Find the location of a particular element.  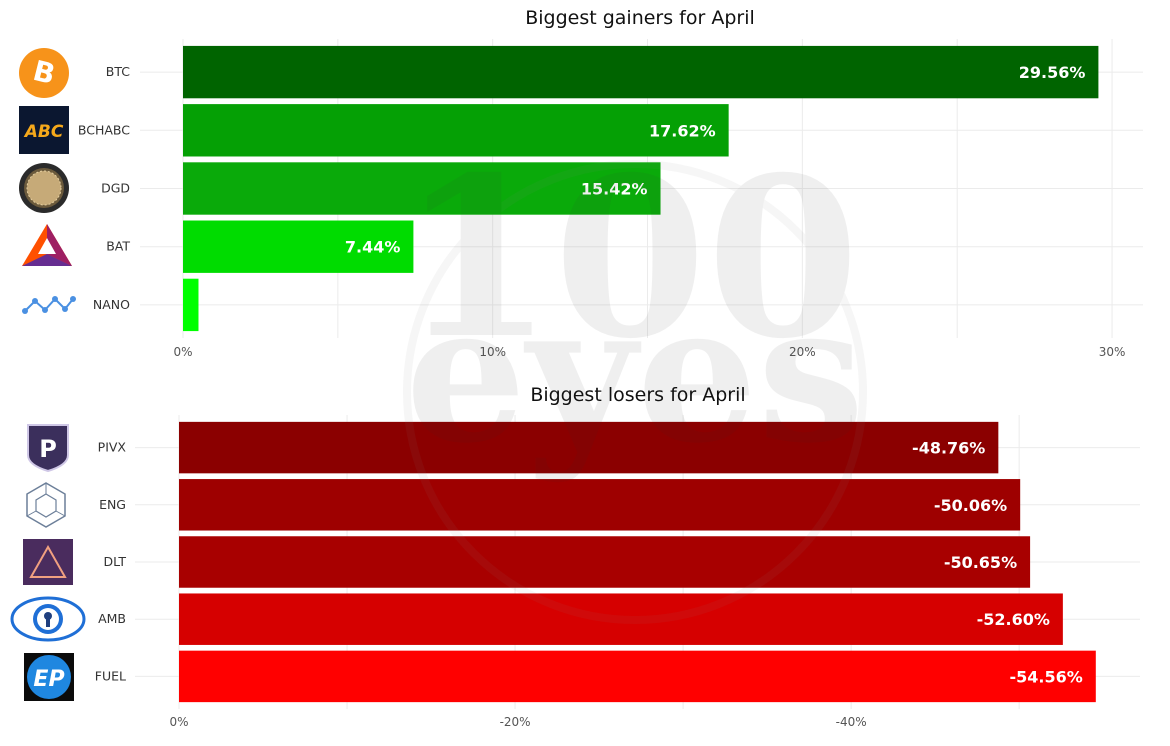

agrello-icon is located at coordinates (48, 562).